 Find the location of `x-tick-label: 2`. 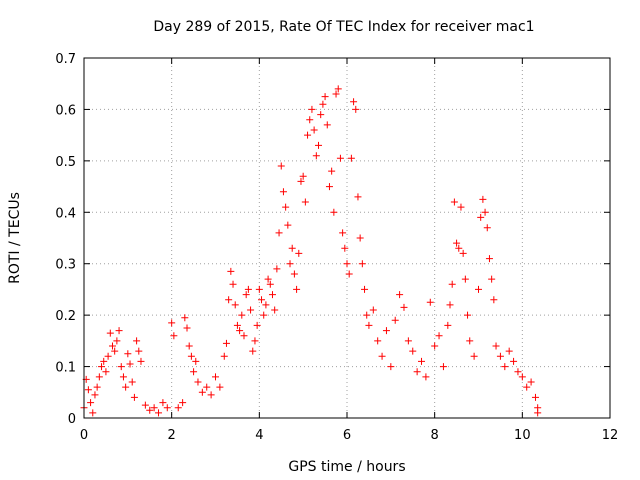

x-tick-label: 2 is located at coordinates (172, 435).